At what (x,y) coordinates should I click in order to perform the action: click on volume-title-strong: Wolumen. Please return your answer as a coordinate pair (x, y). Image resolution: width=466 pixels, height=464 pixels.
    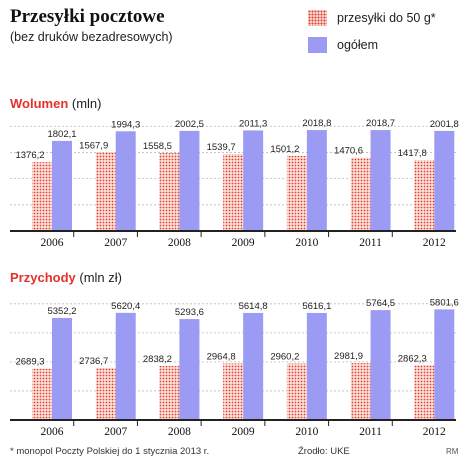
    Looking at the image, I should click on (39, 103).